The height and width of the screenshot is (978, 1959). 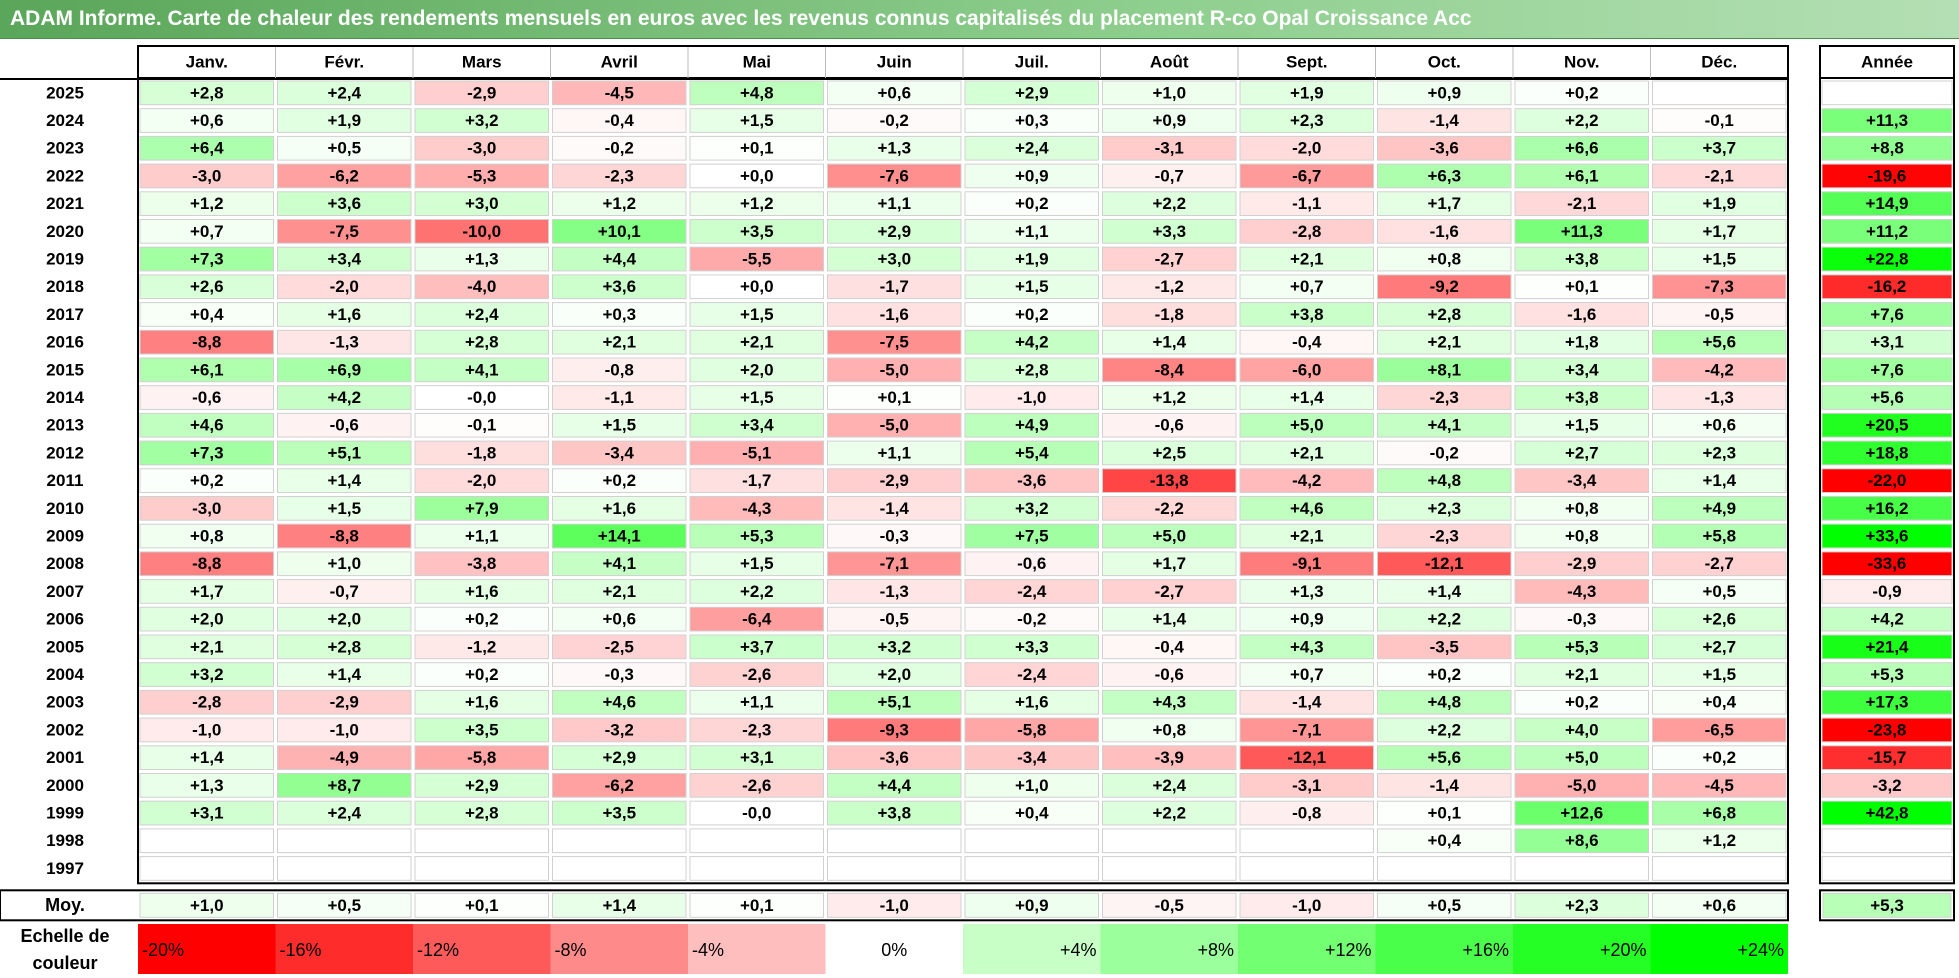 What do you see at coordinates (1032, 286) in the screenshot?
I see `cell-value: +1,5` at bounding box center [1032, 286].